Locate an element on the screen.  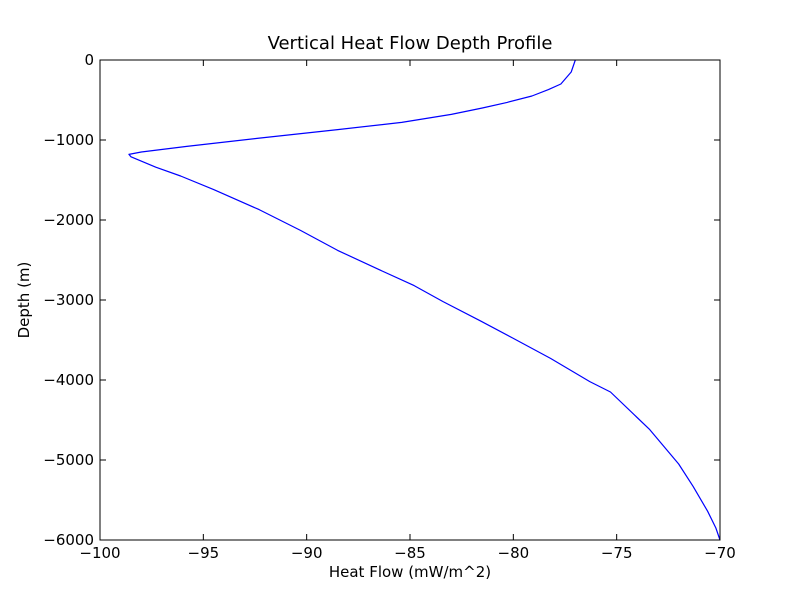
y-tick-label: −6000 is located at coordinates (68, 540).